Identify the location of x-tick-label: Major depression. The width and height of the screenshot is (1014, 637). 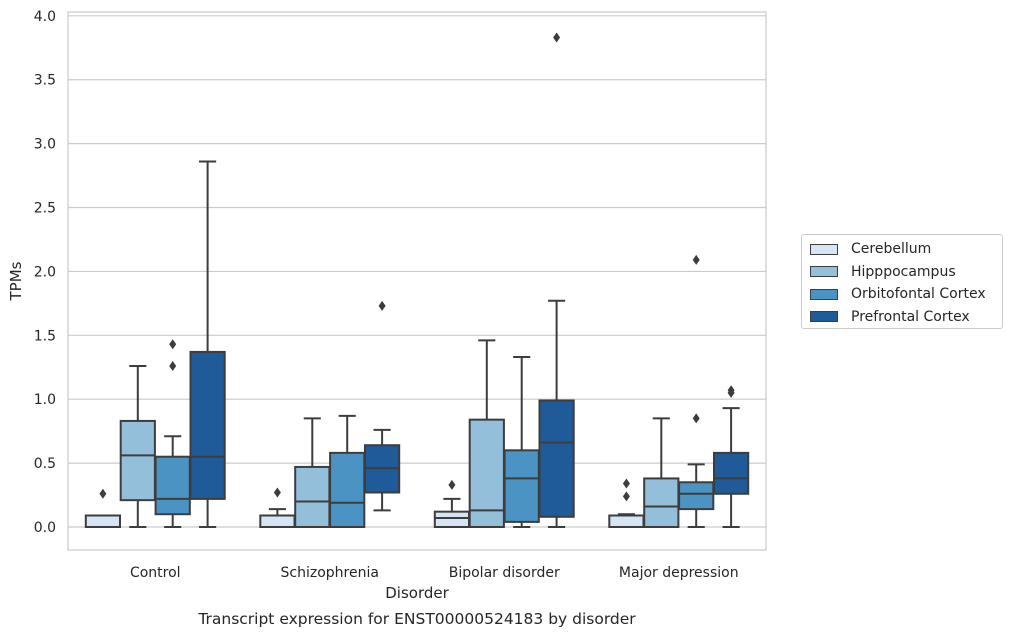
(679, 573).